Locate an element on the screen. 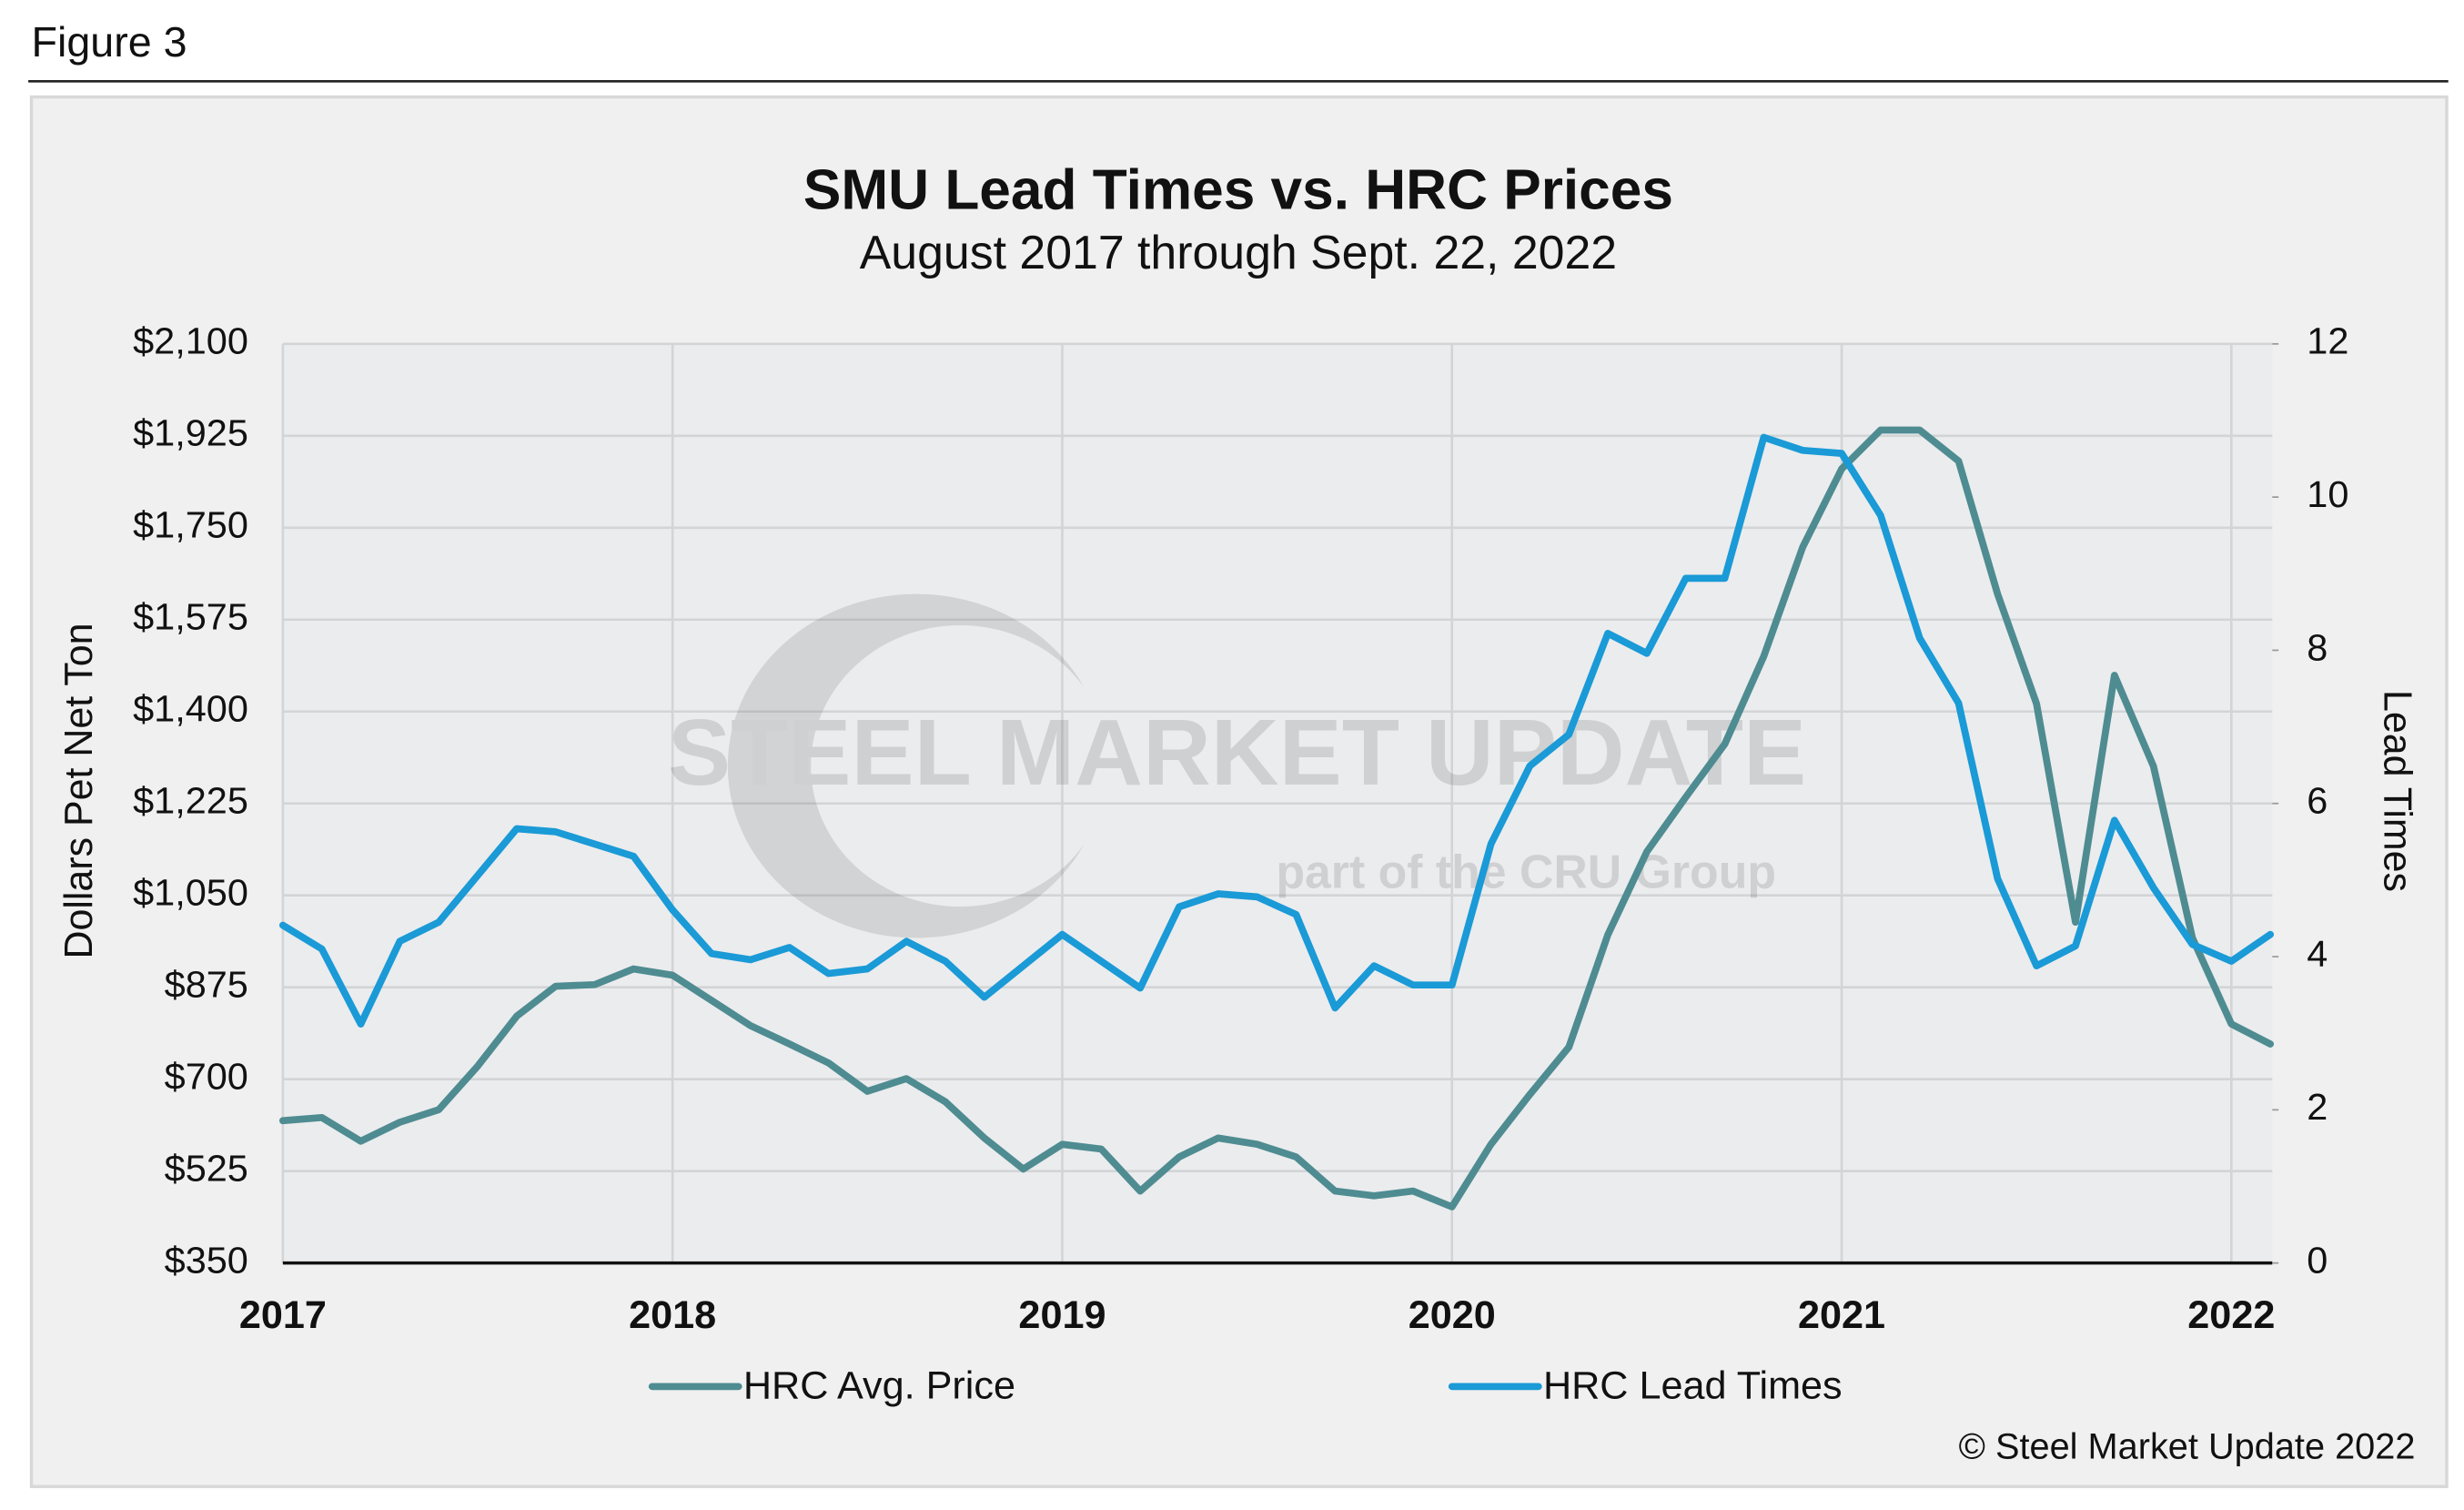 Image resolution: width=2464 pixels, height=1510 pixels. x-tick-label: 2020 is located at coordinates (1452, 1315).